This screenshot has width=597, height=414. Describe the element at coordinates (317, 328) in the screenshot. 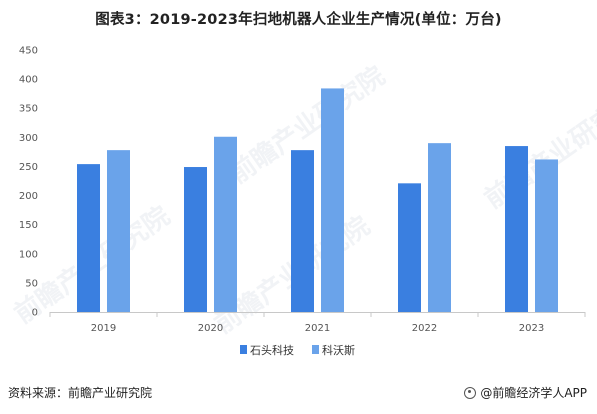

I see `x-tick-label: 2021` at that location.